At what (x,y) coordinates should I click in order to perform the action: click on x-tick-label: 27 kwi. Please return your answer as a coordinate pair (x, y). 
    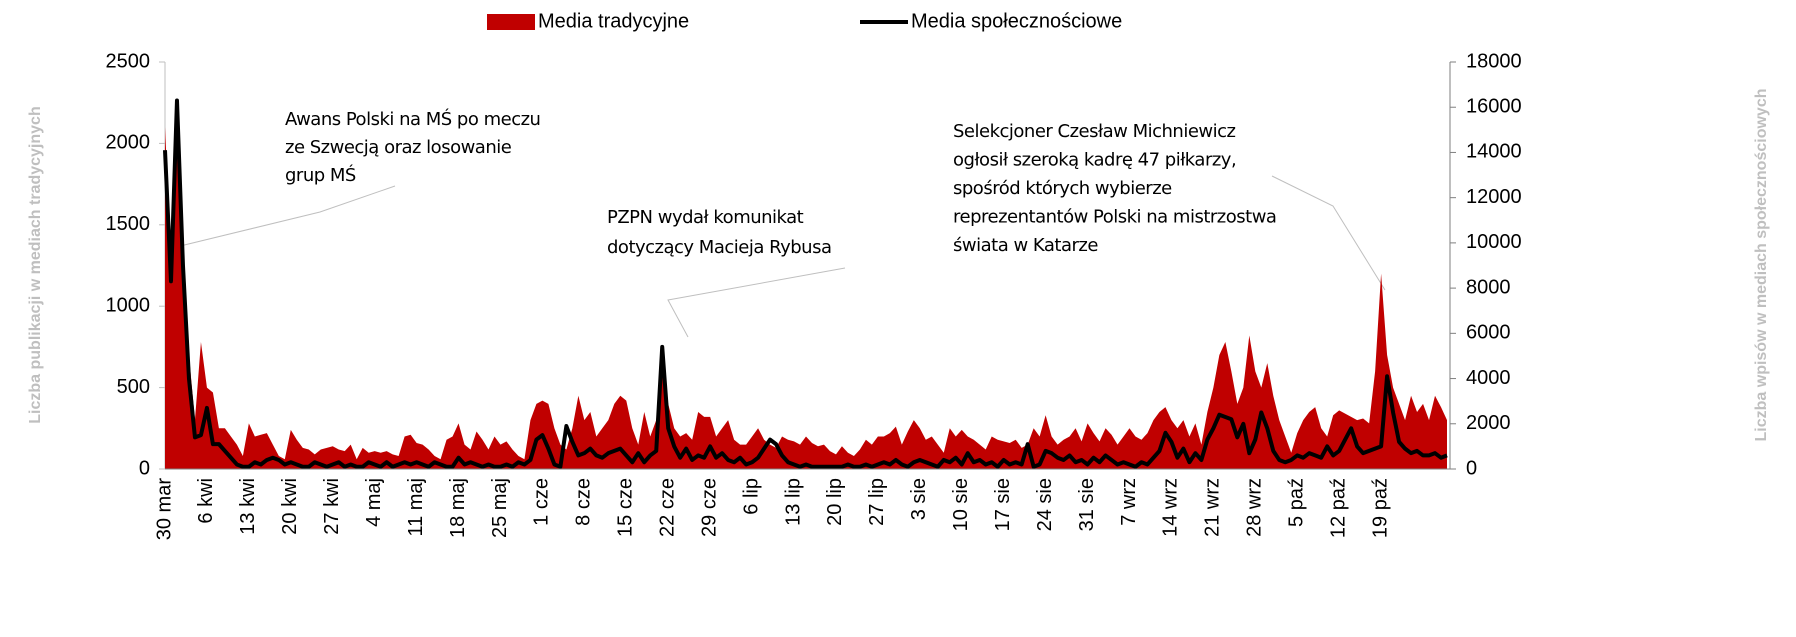
    Looking at the image, I should click on (332, 506).